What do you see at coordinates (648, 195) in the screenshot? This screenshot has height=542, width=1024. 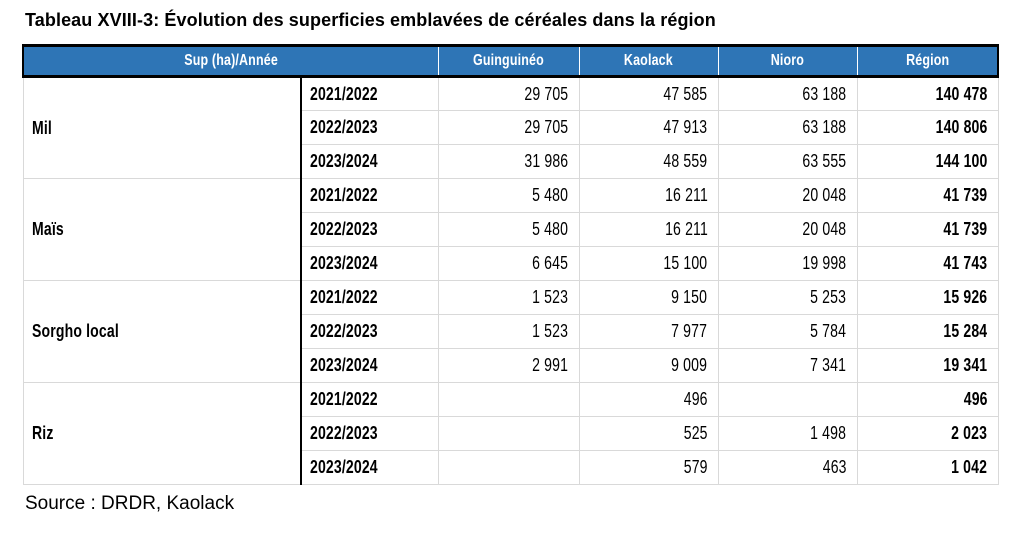 I see `value-cell: 16 211` at bounding box center [648, 195].